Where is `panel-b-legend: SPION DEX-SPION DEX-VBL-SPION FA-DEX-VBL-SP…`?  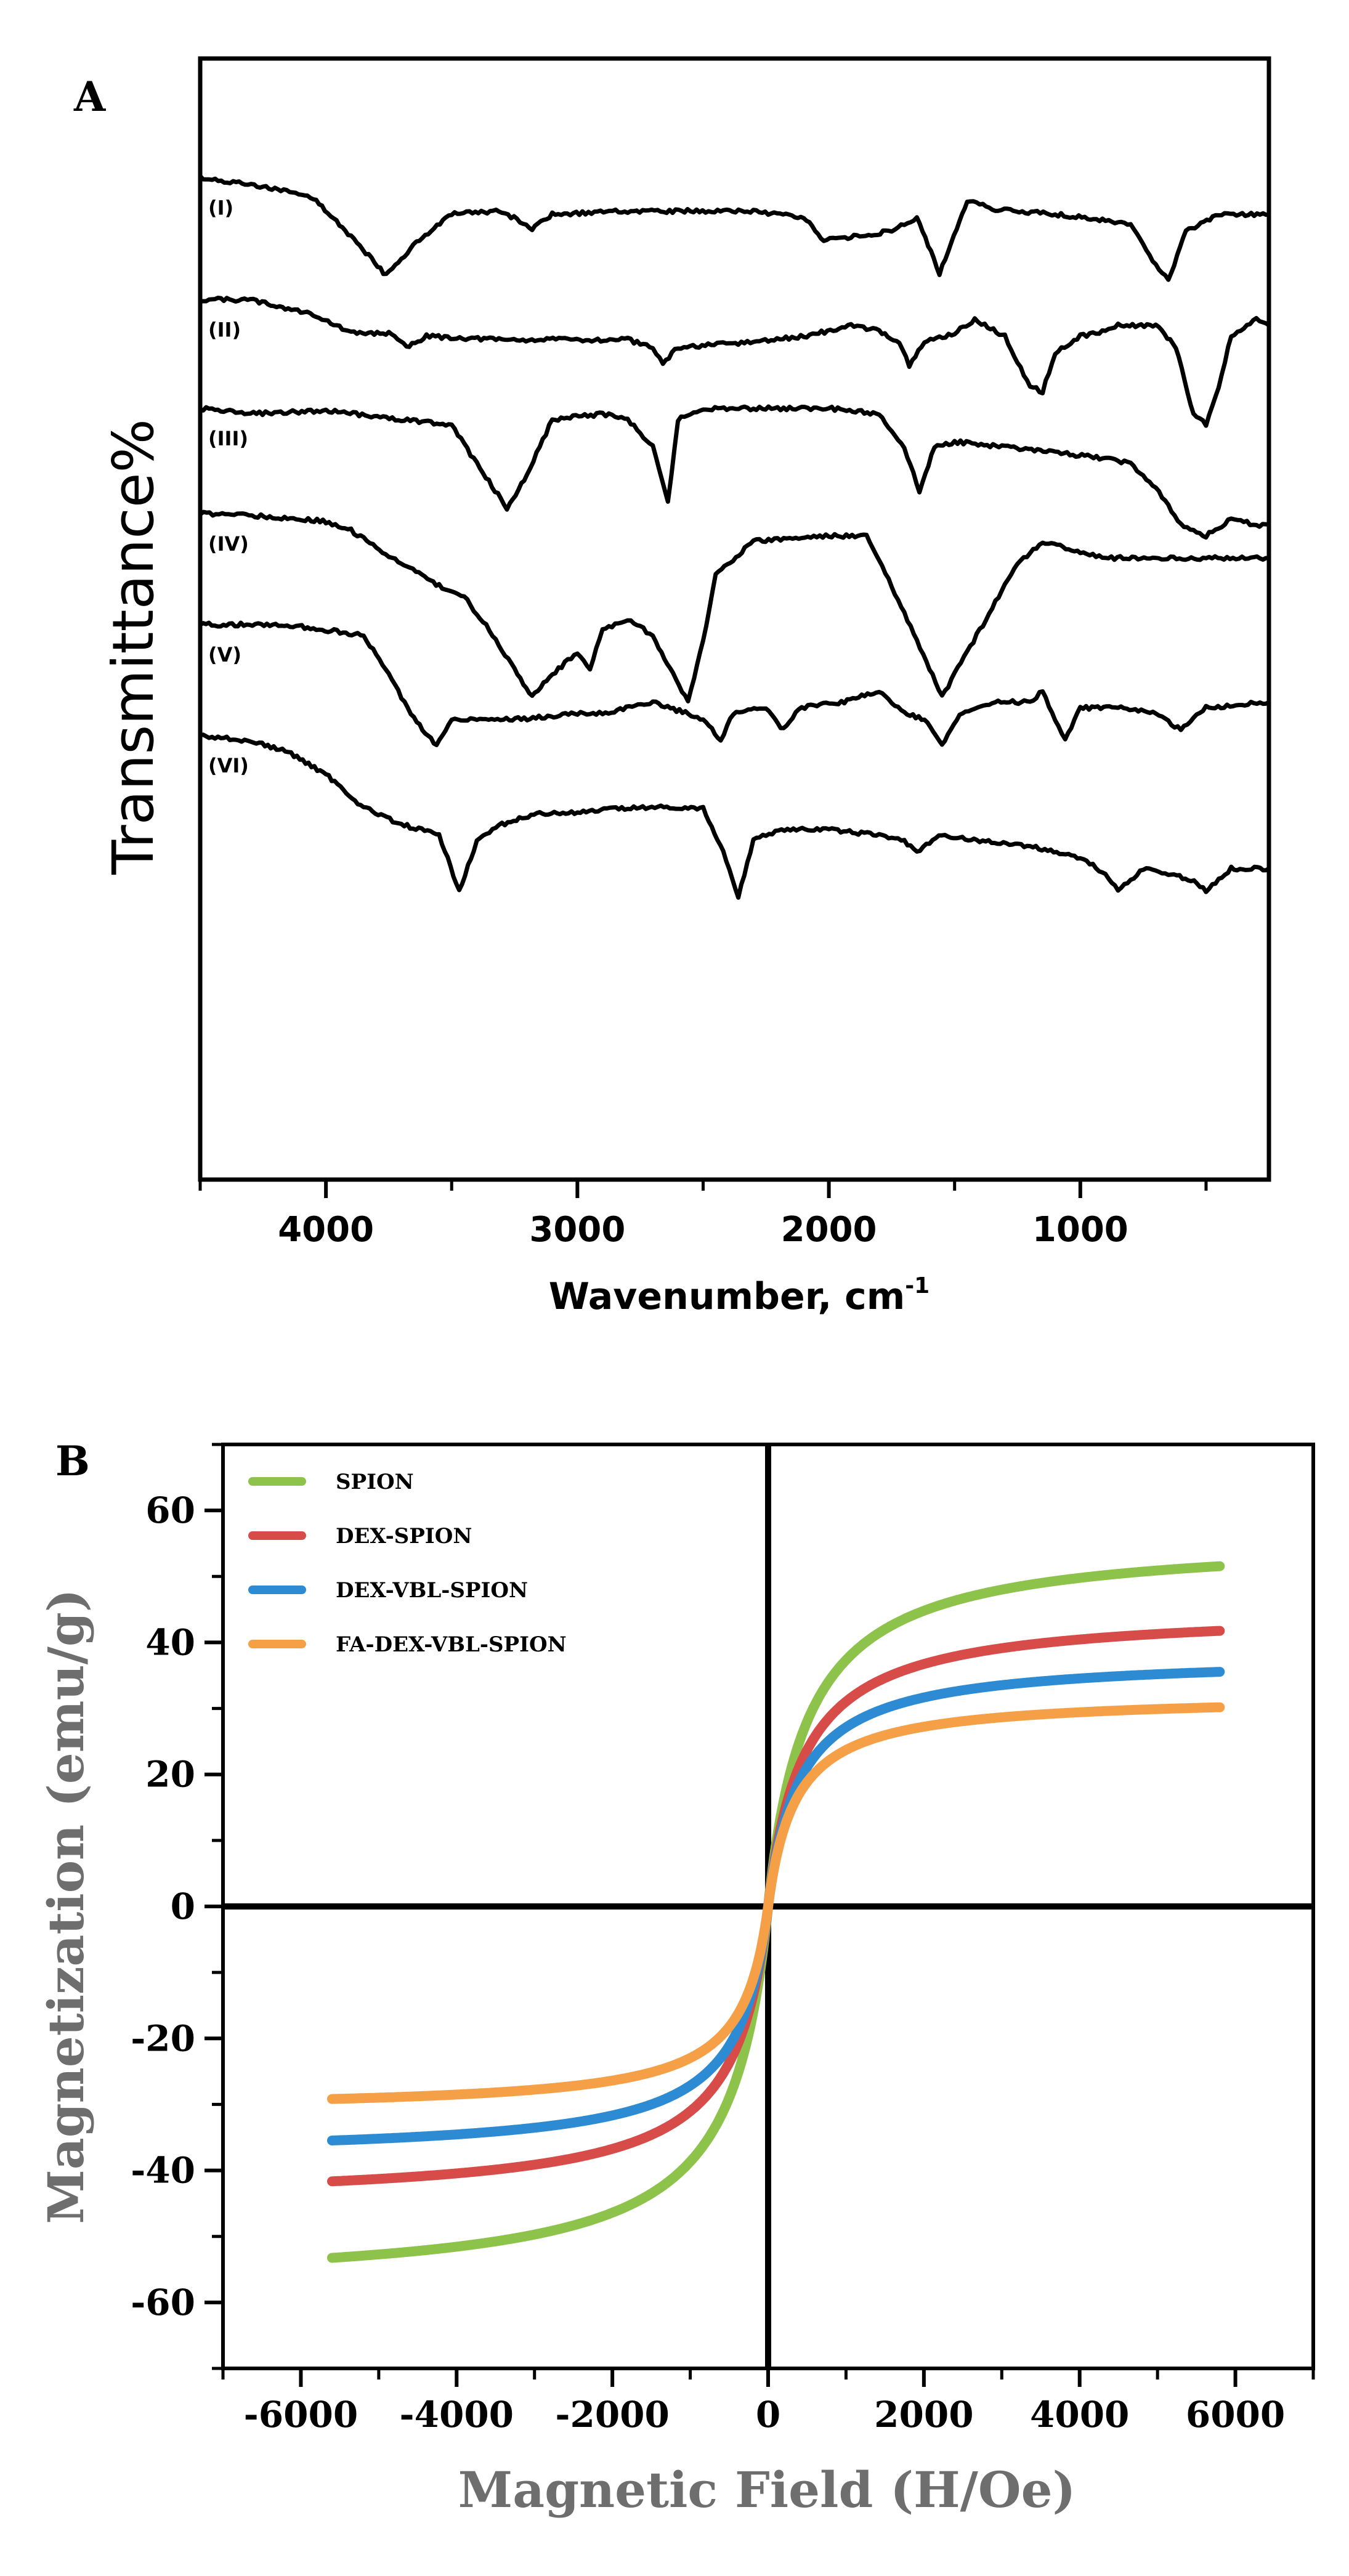
panel-b-legend: SPION DEX-SPION DEX-VBL-SPION FA-DEX-VBL-SP… is located at coordinates (407, 1564).